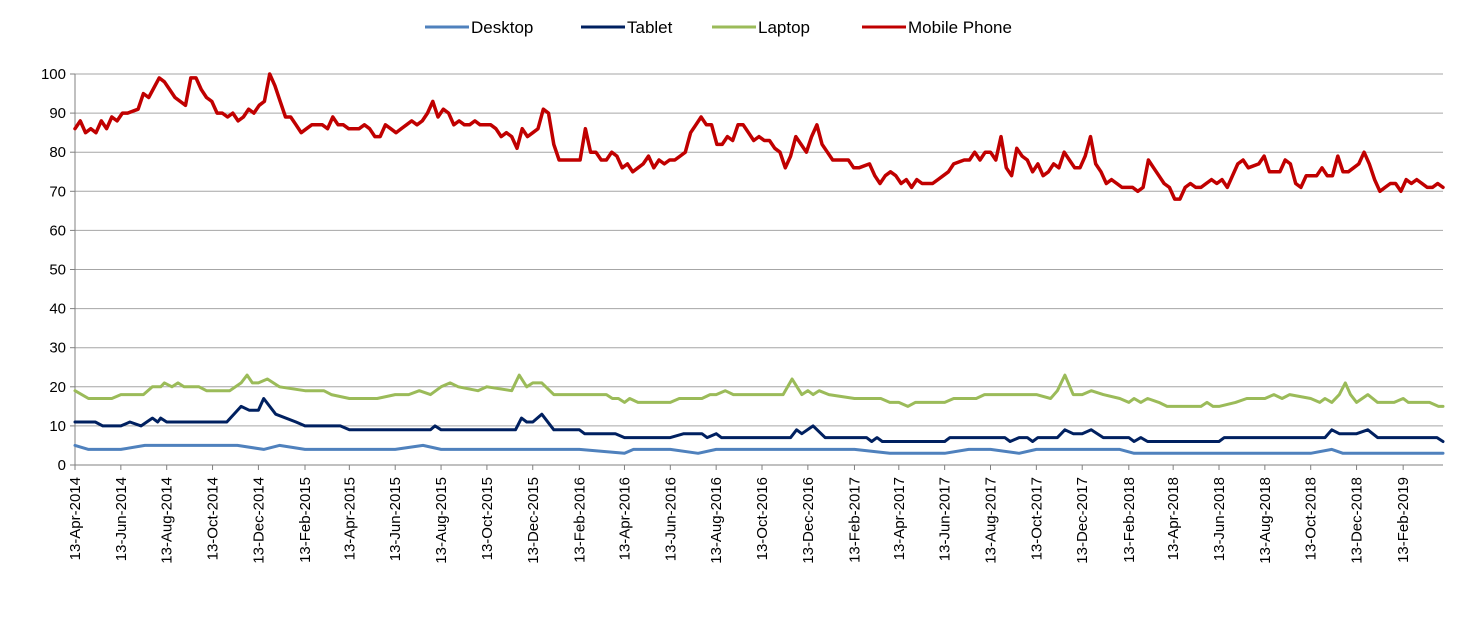 The width and height of the screenshot is (1470, 632). What do you see at coordinates (945, 519) in the screenshot?
I see `x-tick-label: 13-Jun-2017` at bounding box center [945, 519].